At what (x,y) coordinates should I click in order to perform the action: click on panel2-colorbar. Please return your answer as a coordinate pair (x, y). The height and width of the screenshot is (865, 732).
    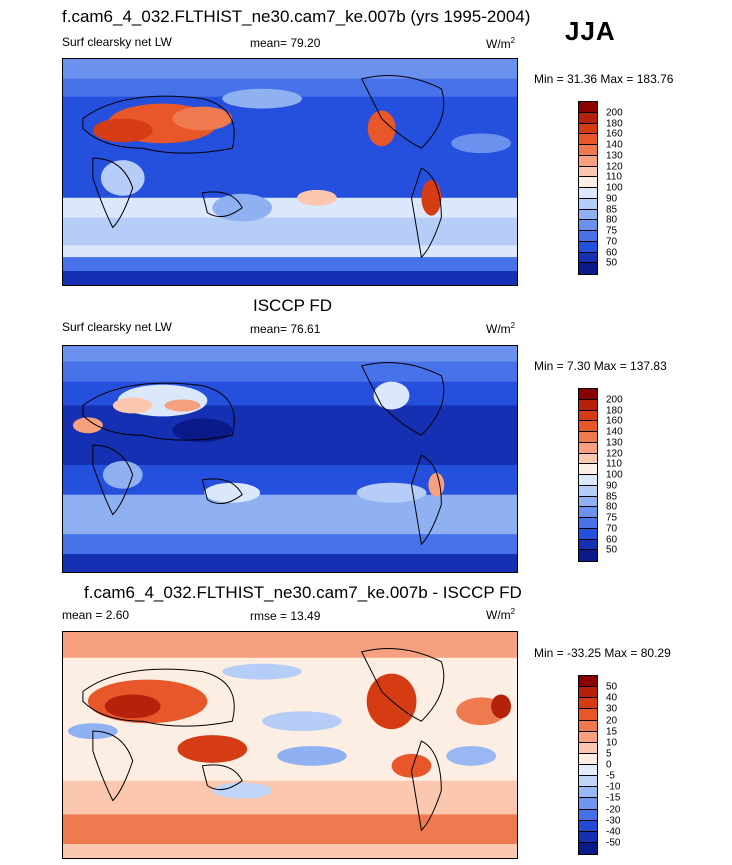
    Looking at the image, I should click on (588, 475).